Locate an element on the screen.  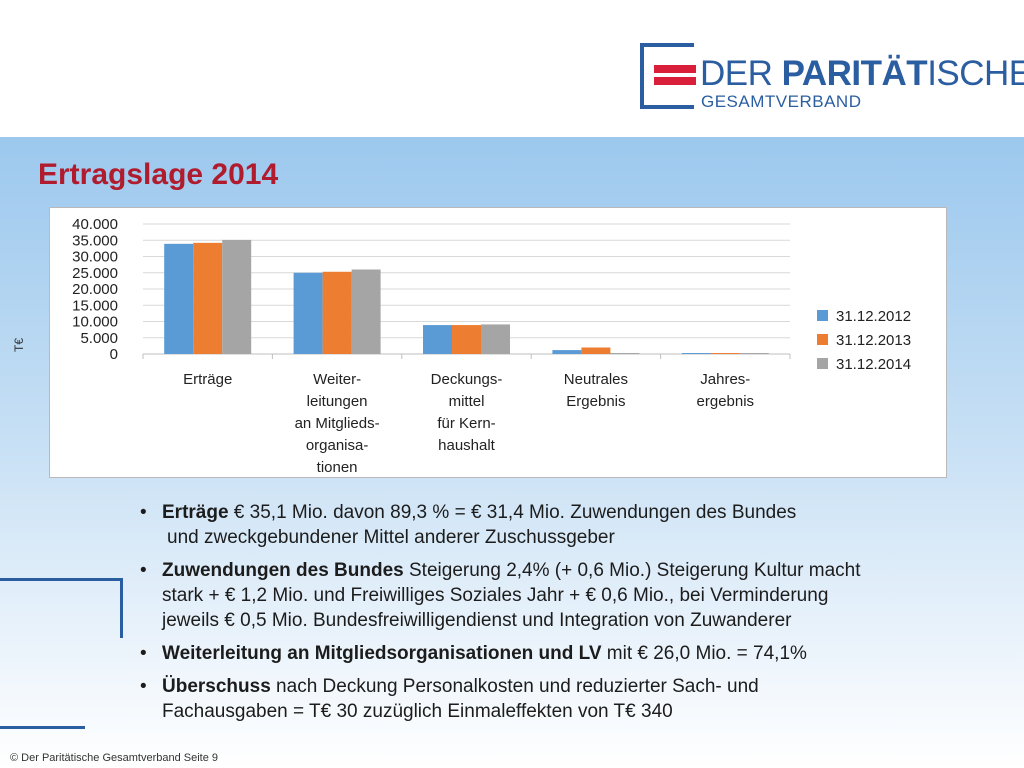
x-tick-label: Ergebnis is located at coordinates (595, 401).